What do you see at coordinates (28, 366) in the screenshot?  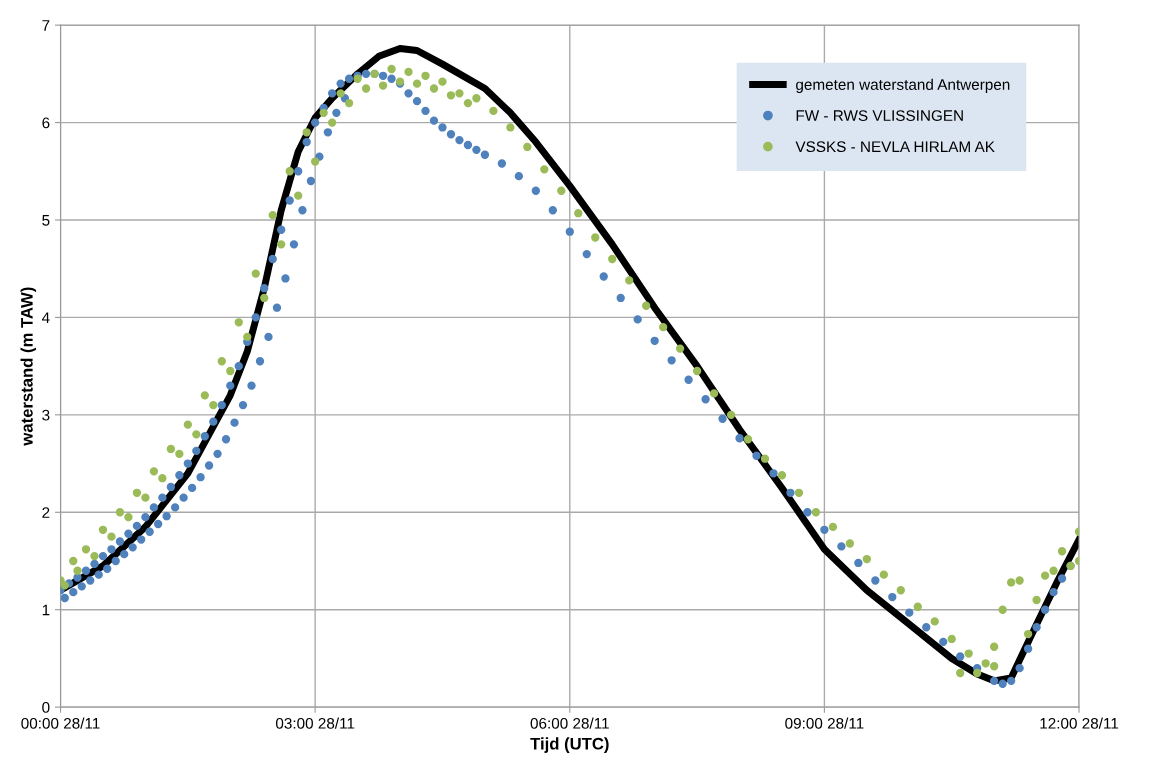 I see `y-axis-title: waterstand (m TAW)` at bounding box center [28, 366].